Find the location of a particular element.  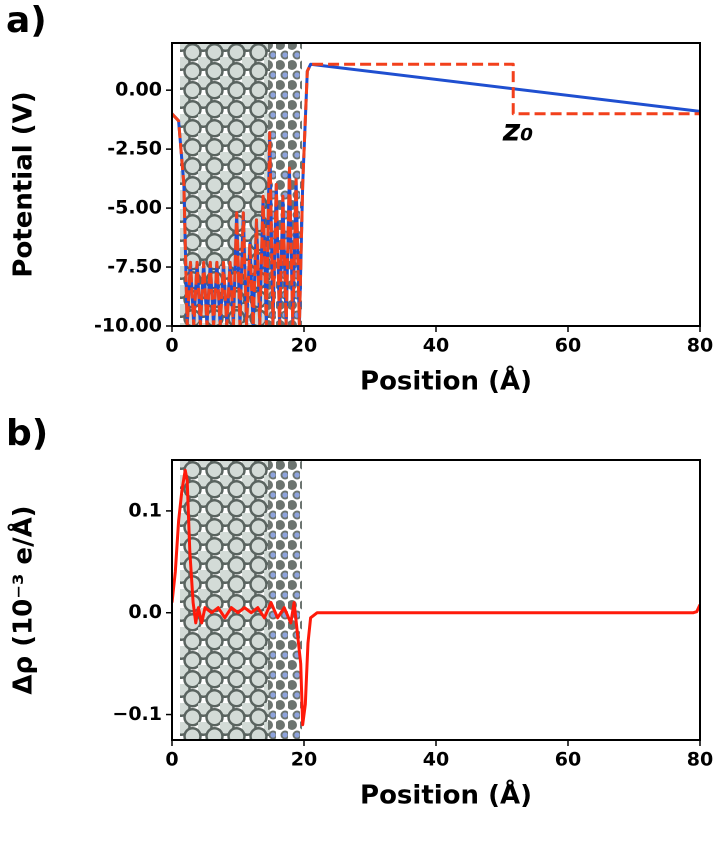

y-axis-label: Δρ (10⁻³ e/Å) is located at coordinates (23, 599).